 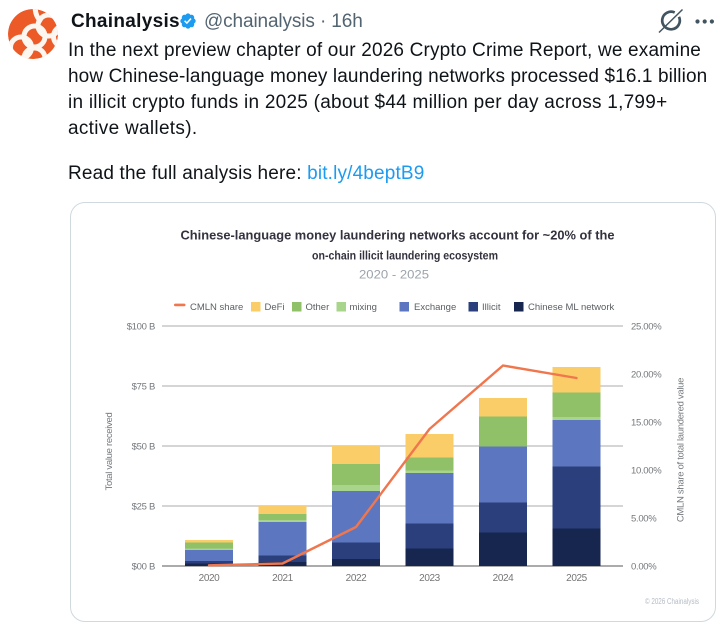 I want to click on svg-text: Chinese ML network, so click(x=571, y=307).